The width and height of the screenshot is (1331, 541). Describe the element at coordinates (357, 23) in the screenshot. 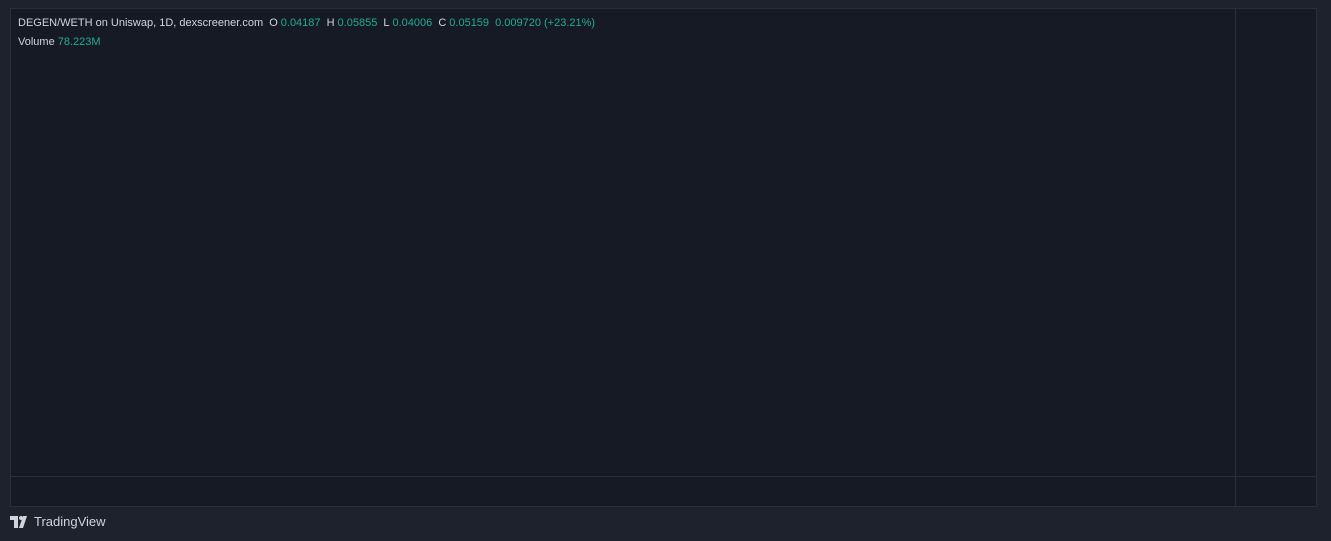

I see `h-value: 0.05855` at that location.